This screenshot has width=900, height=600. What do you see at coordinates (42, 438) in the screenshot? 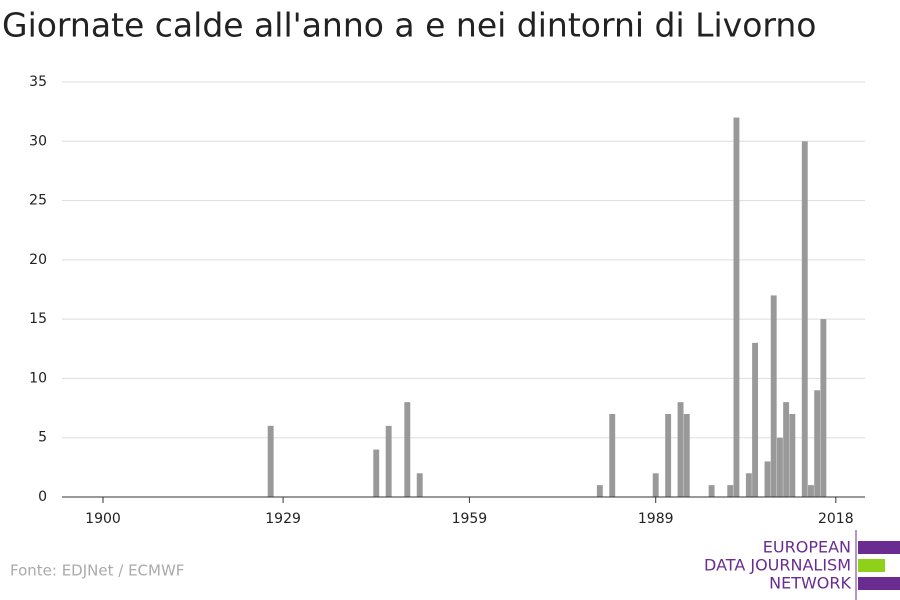
I see `y-tick-label: 5` at bounding box center [42, 438].